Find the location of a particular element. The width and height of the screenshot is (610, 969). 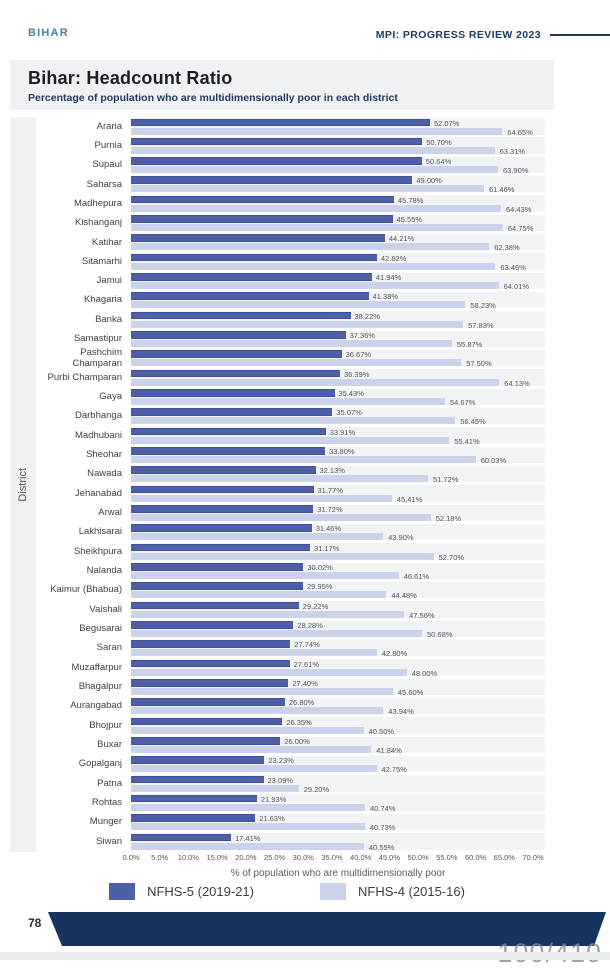

value-label-nfhs4: 64.65% is located at coordinates (520, 132).